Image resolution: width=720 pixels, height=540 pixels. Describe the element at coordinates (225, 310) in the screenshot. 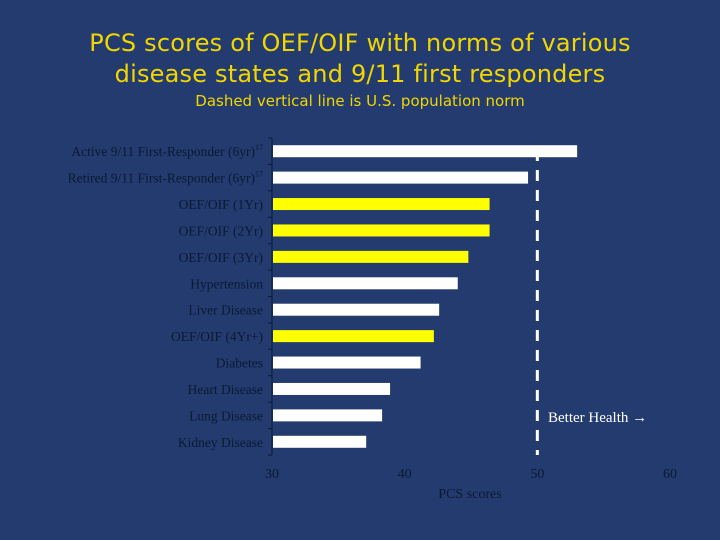

I see `category-label: Liver Disease` at that location.